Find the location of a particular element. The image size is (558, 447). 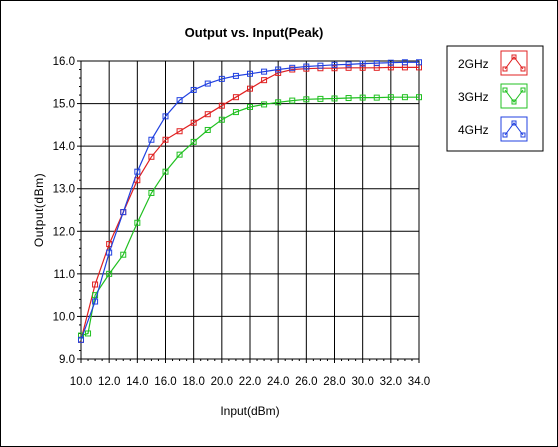

x-tick-label: 16.0 is located at coordinates (165, 382).